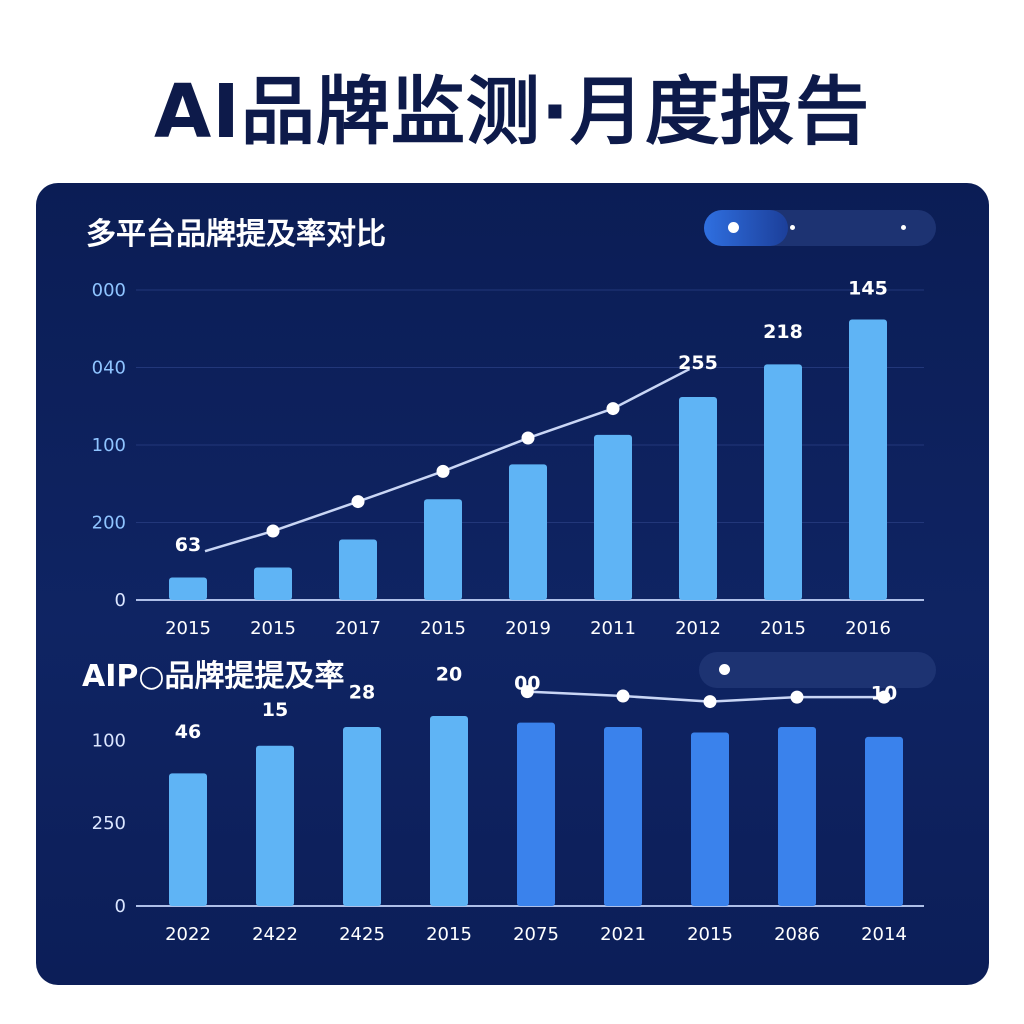 Image resolution: width=1024 pixels, height=1024 pixels. Describe the element at coordinates (213, 676) in the screenshot. I see `chart2-title: AIP○品牌提提及率` at that location.